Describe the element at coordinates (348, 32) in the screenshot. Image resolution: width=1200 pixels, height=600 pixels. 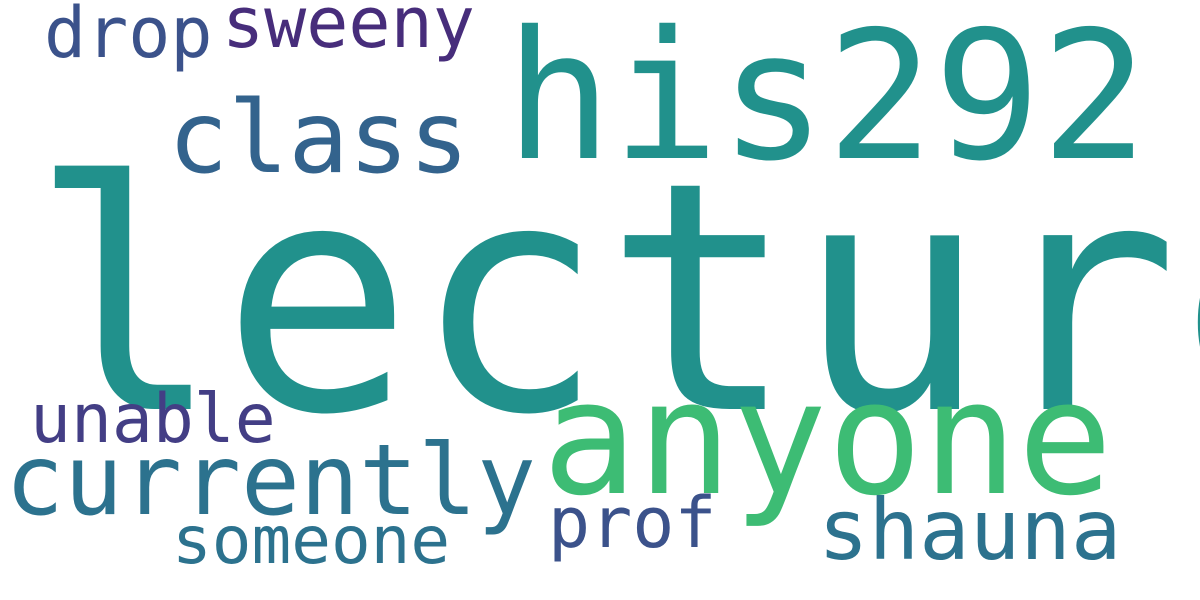
I see `word-sweeny: sweeny` at that location.